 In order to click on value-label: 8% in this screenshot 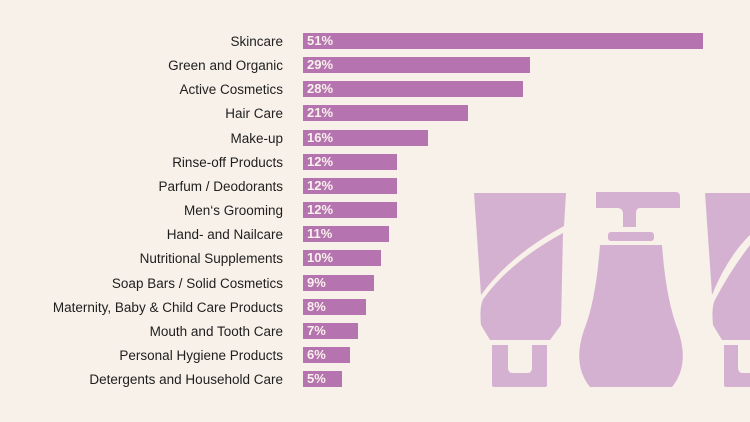, I will do `click(316, 306)`.